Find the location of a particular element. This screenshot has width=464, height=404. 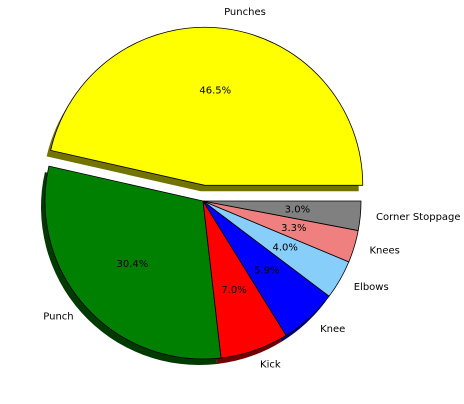

slice-label-punch: Punch is located at coordinates (58, 317).